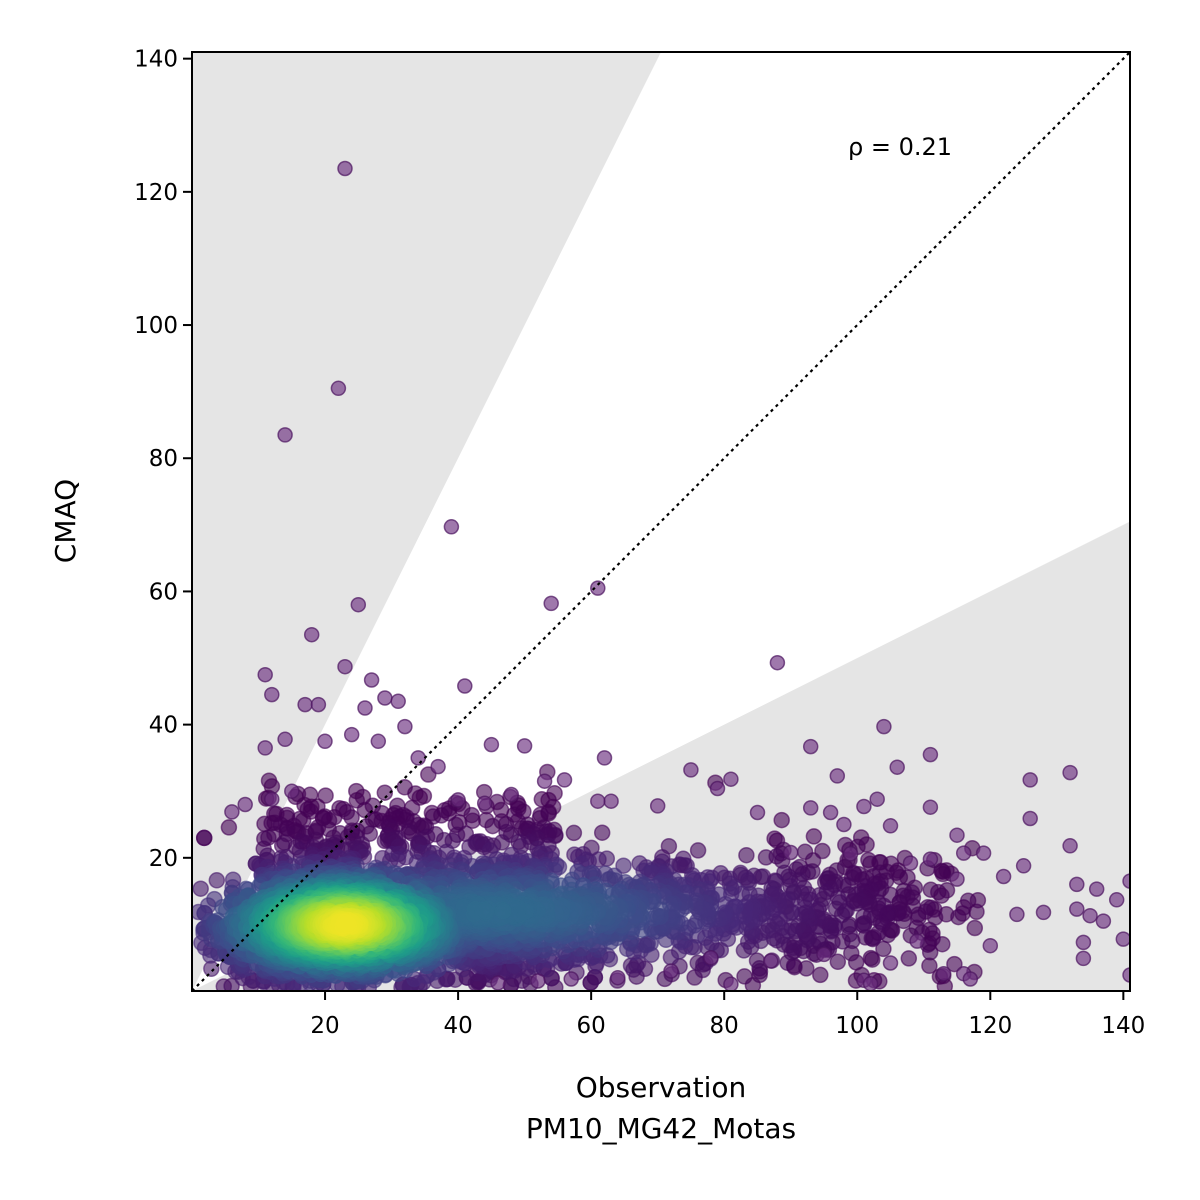 The height and width of the screenshot is (1200, 1200). I want to click on y-axis-label: CMAQ, so click(65, 521).